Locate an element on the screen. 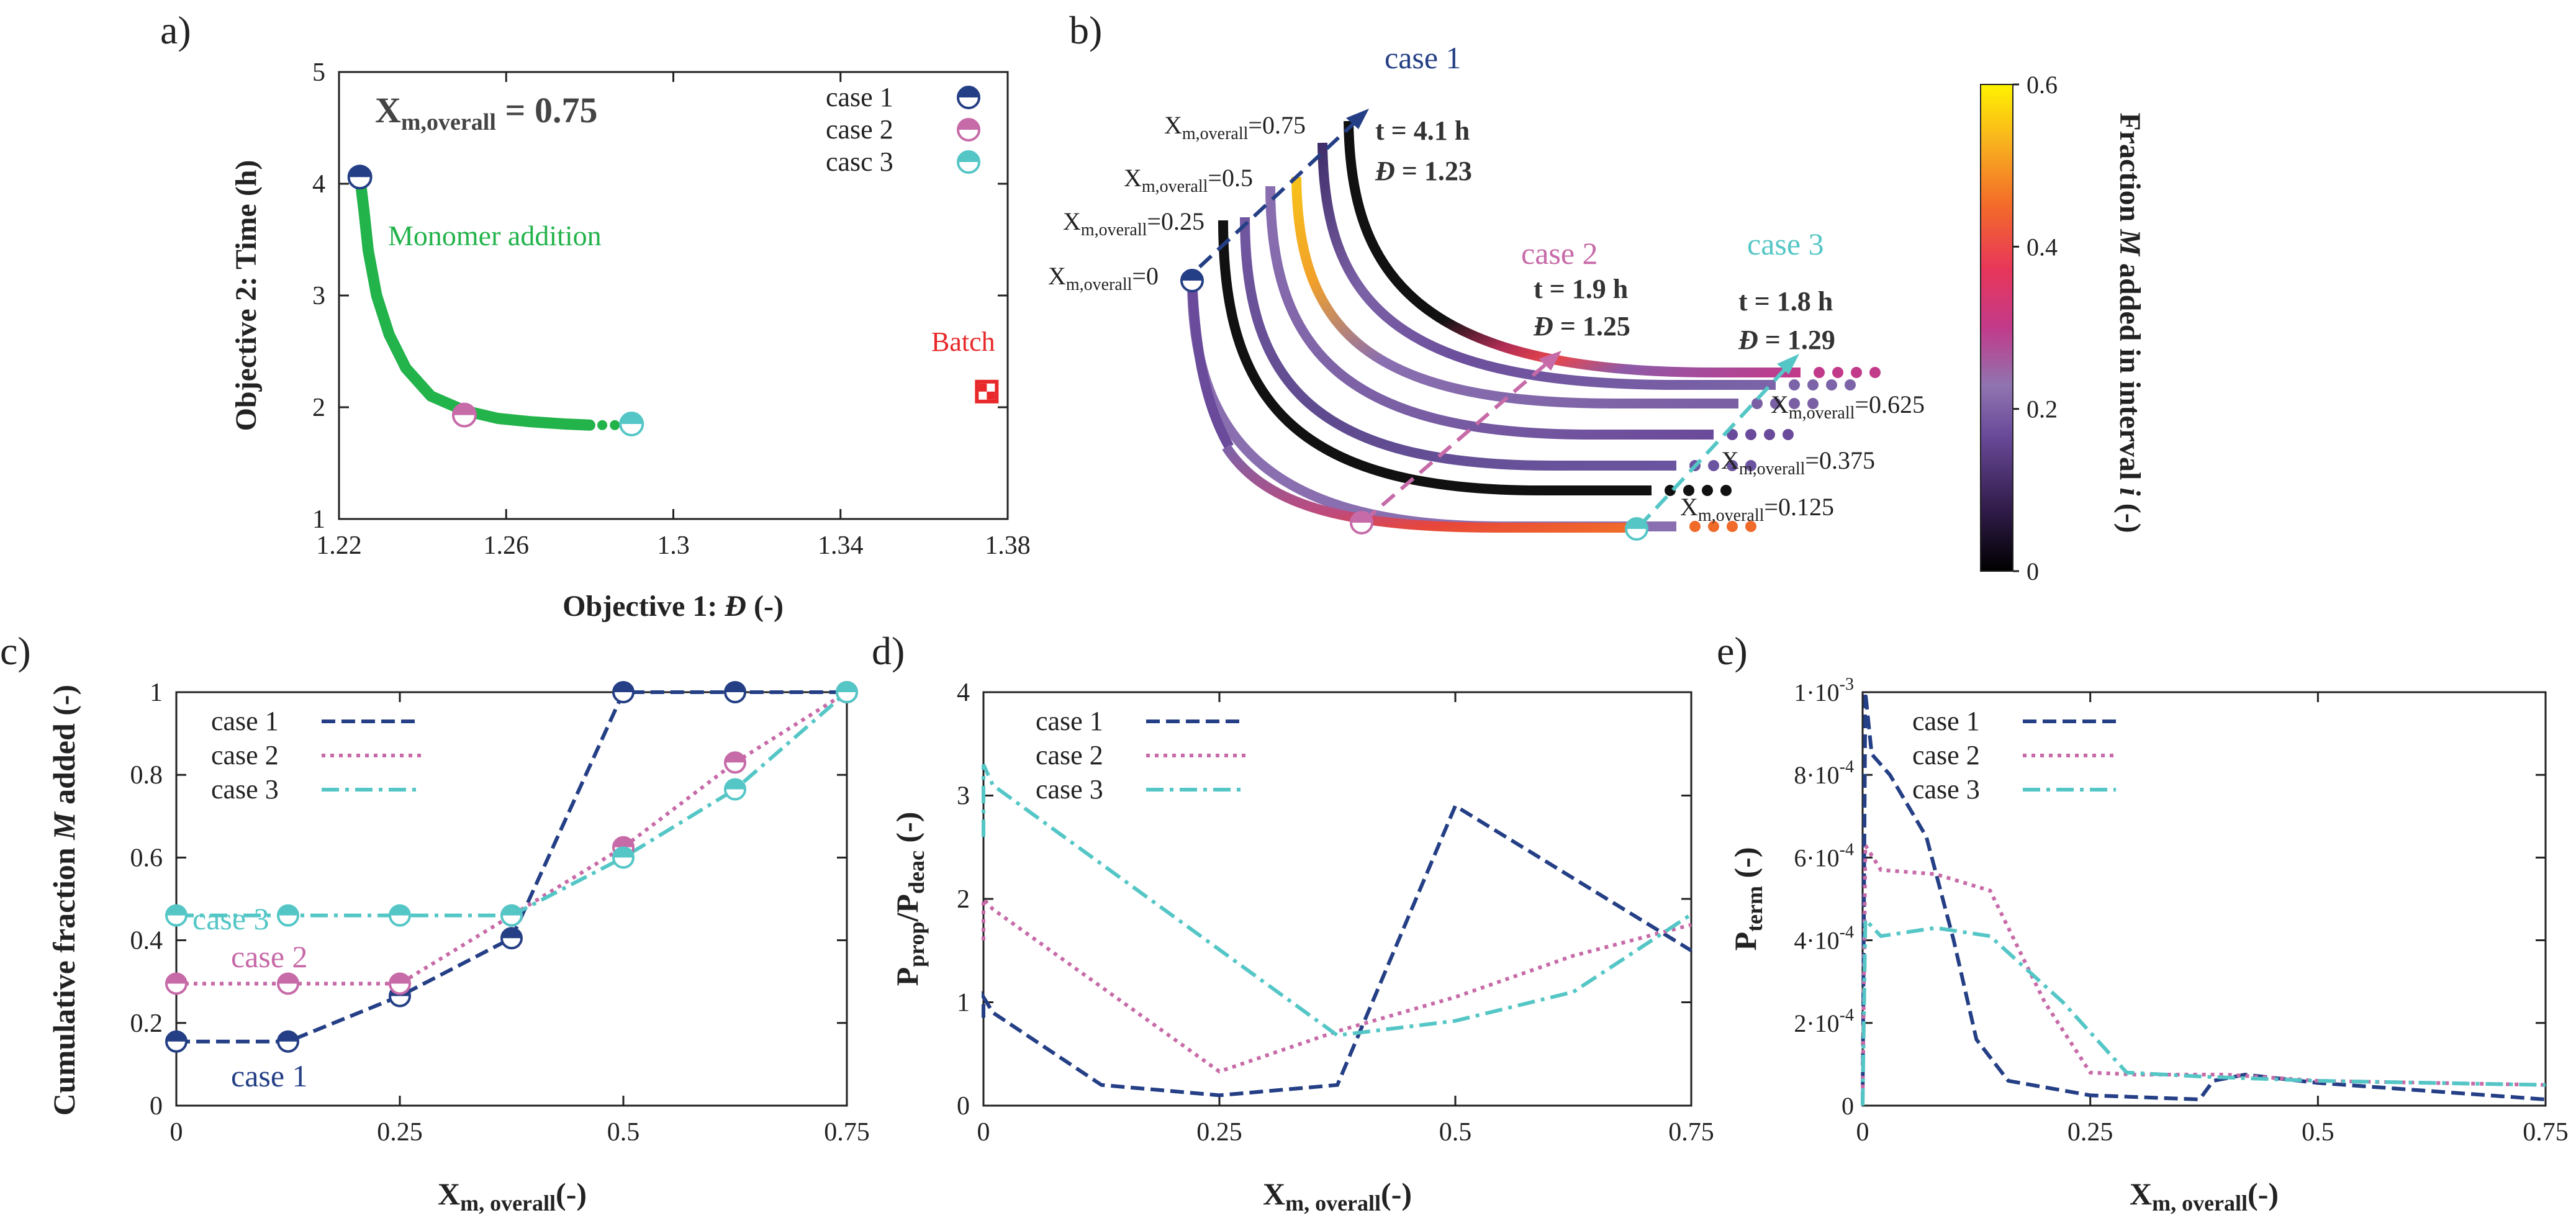 The height and width of the screenshot is (1218, 2576). y-tick-label: 2·10⁻⁴ is located at coordinates (1824, 1021).